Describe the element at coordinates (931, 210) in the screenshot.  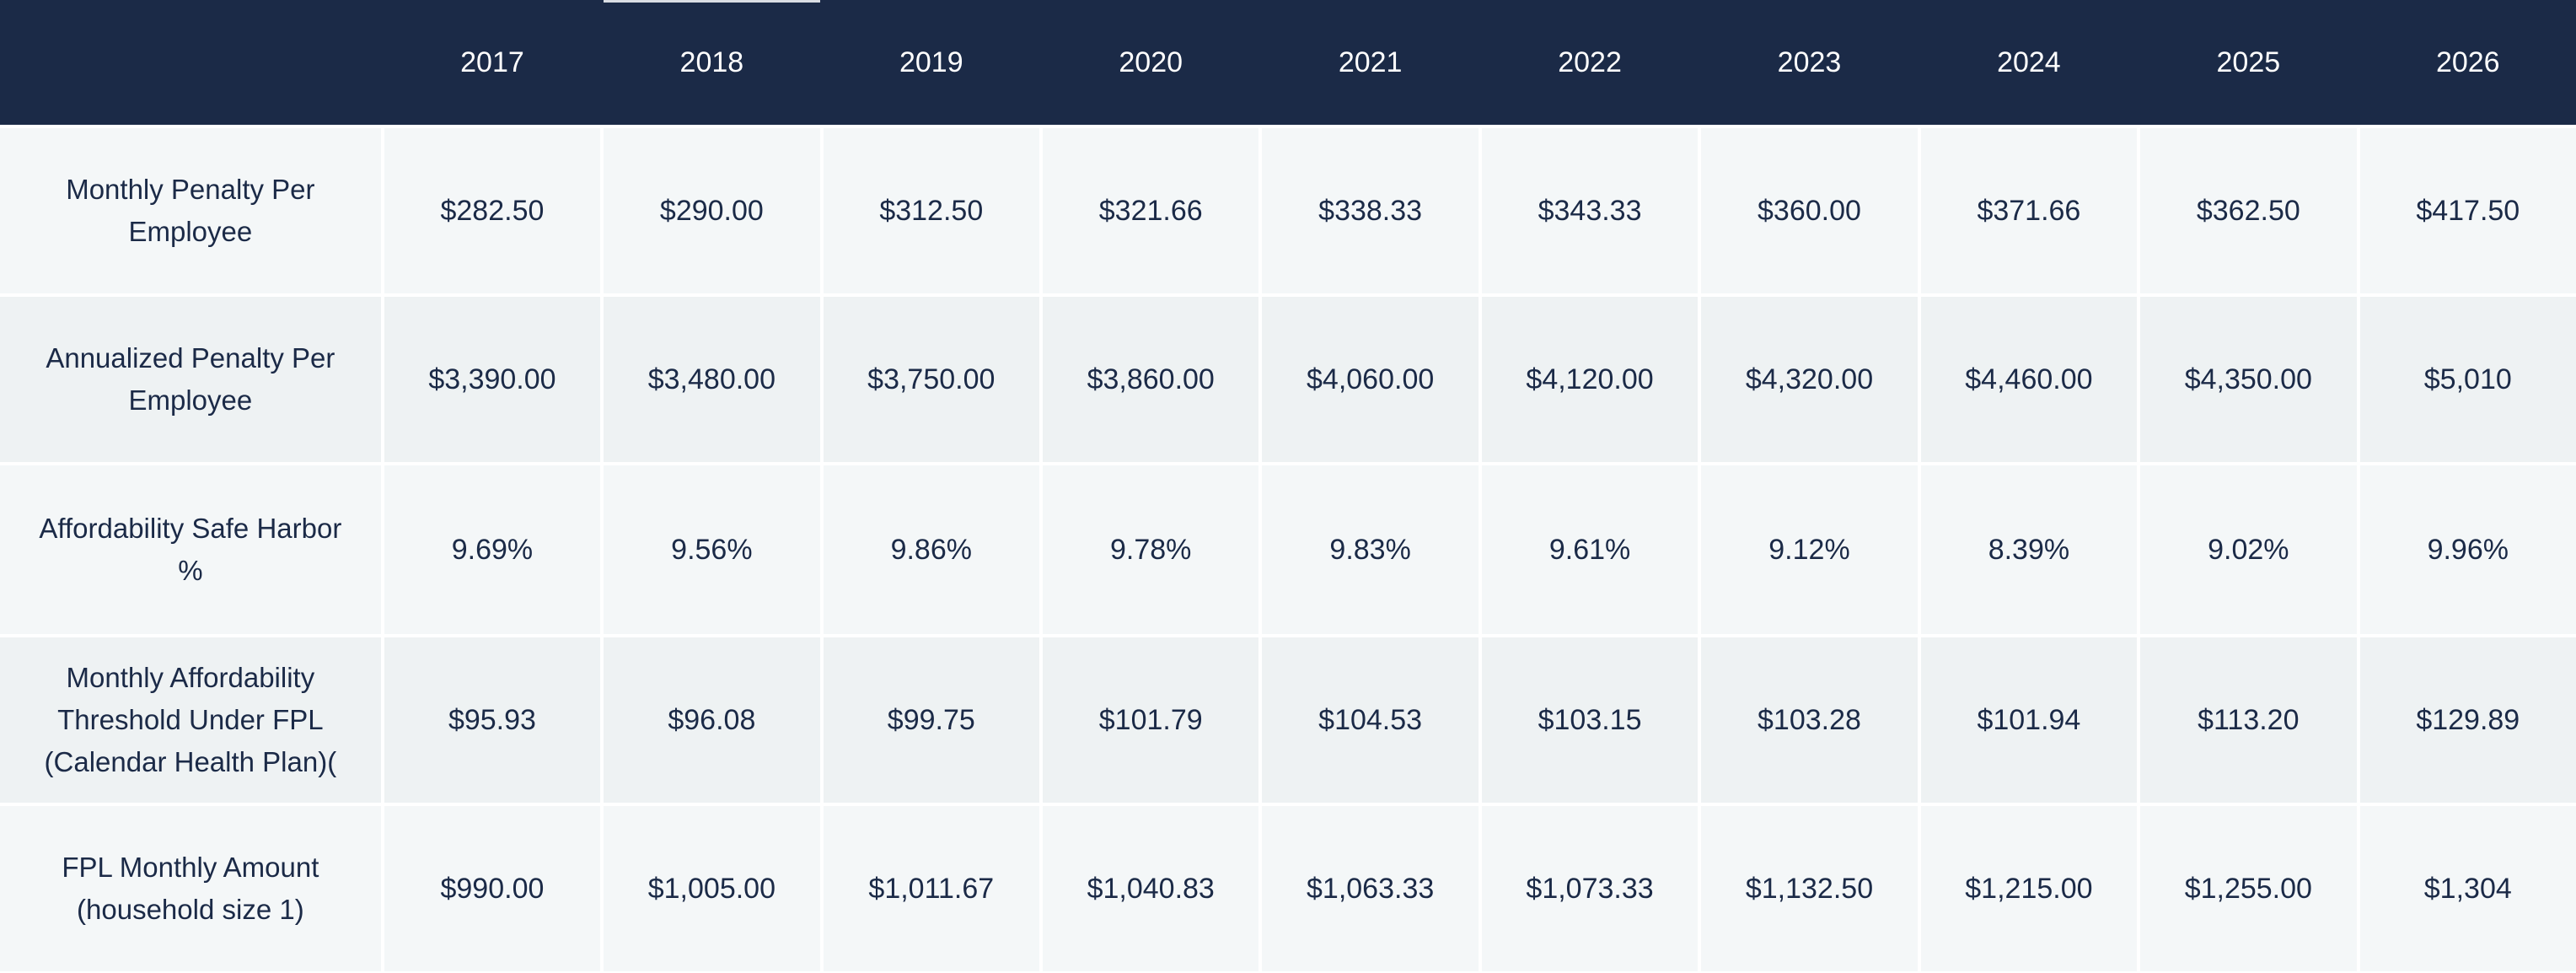
I see `table-cell: $312.50` at that location.